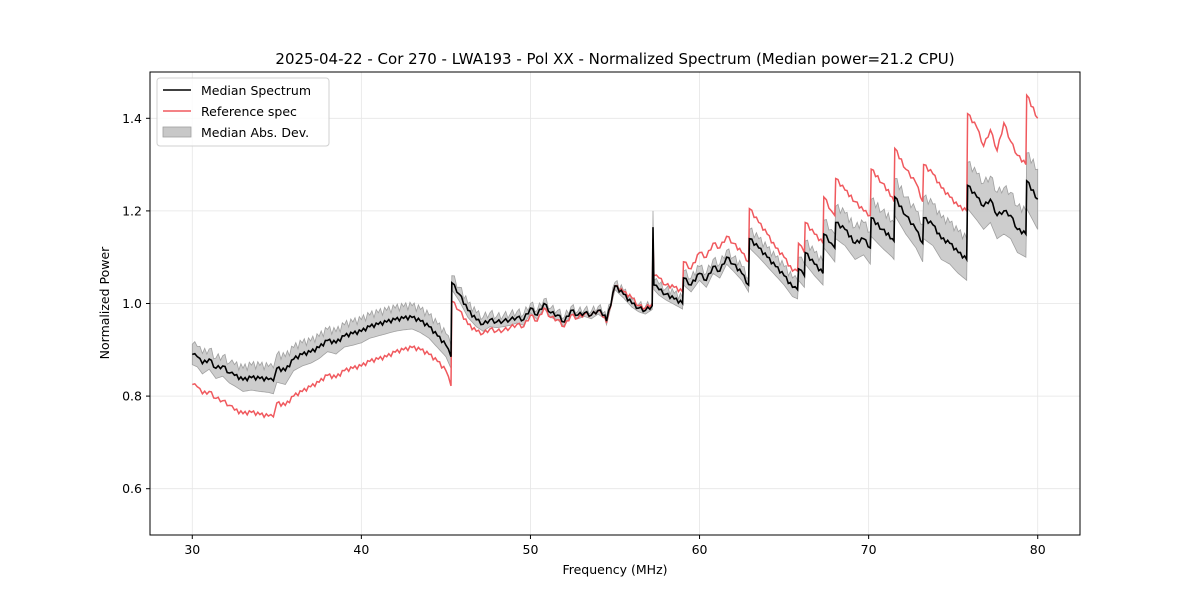  Describe the element at coordinates (249, 111) in the screenshot. I see `legend-reference-label: Reference spec` at that location.